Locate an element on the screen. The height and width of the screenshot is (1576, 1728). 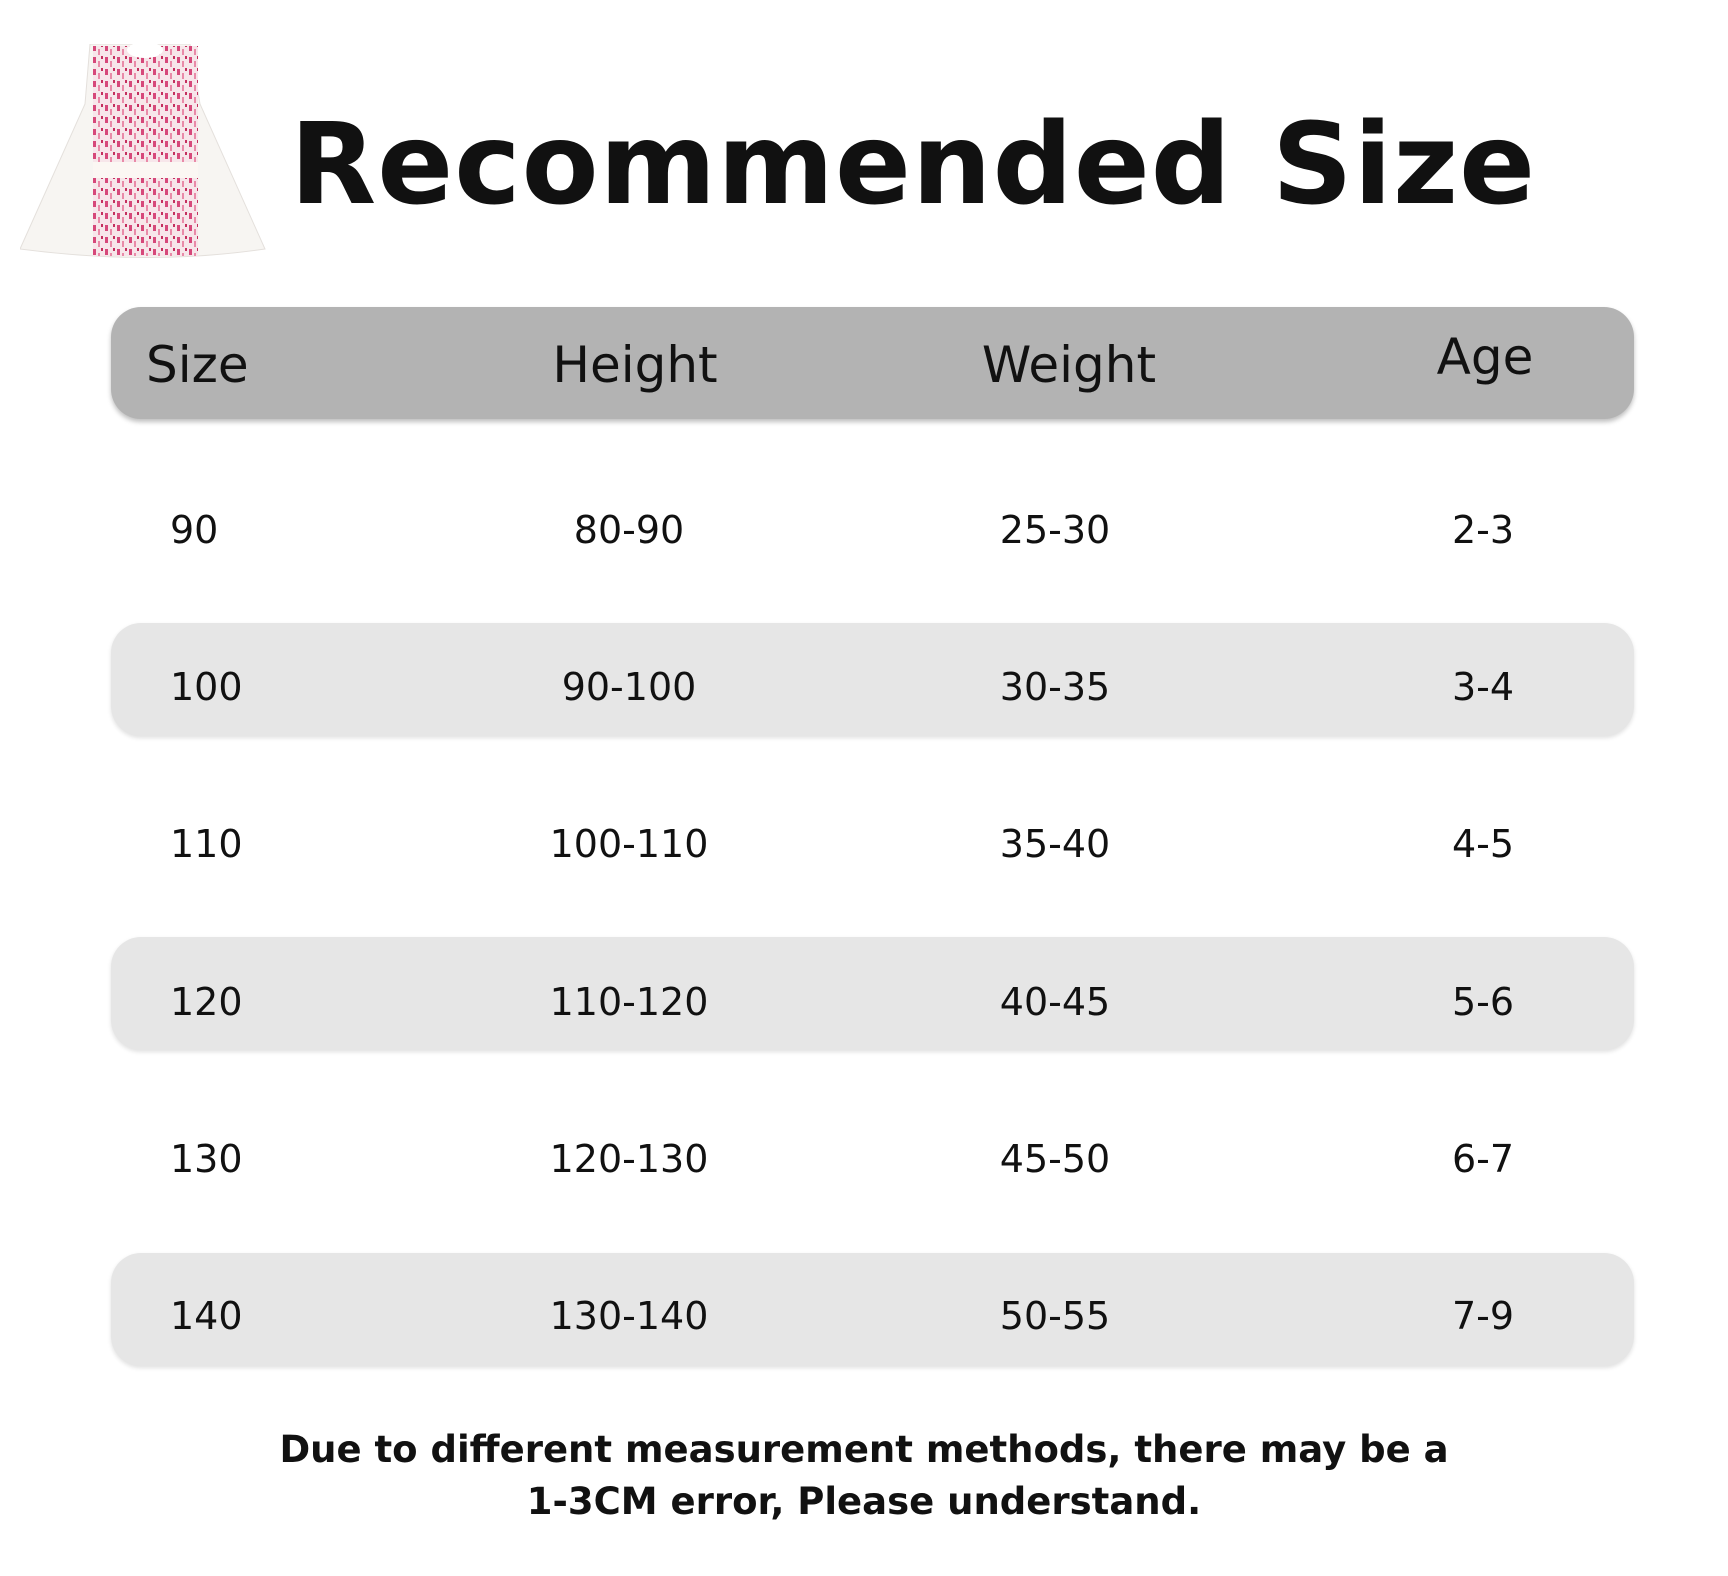
cell-height: 100-110 is located at coordinates (629, 844).